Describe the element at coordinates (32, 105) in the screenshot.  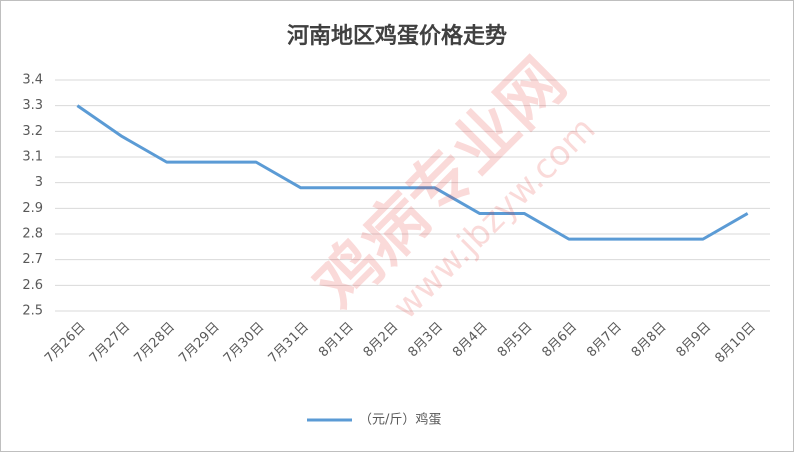
I see `y-tick-label: 3.3` at that location.